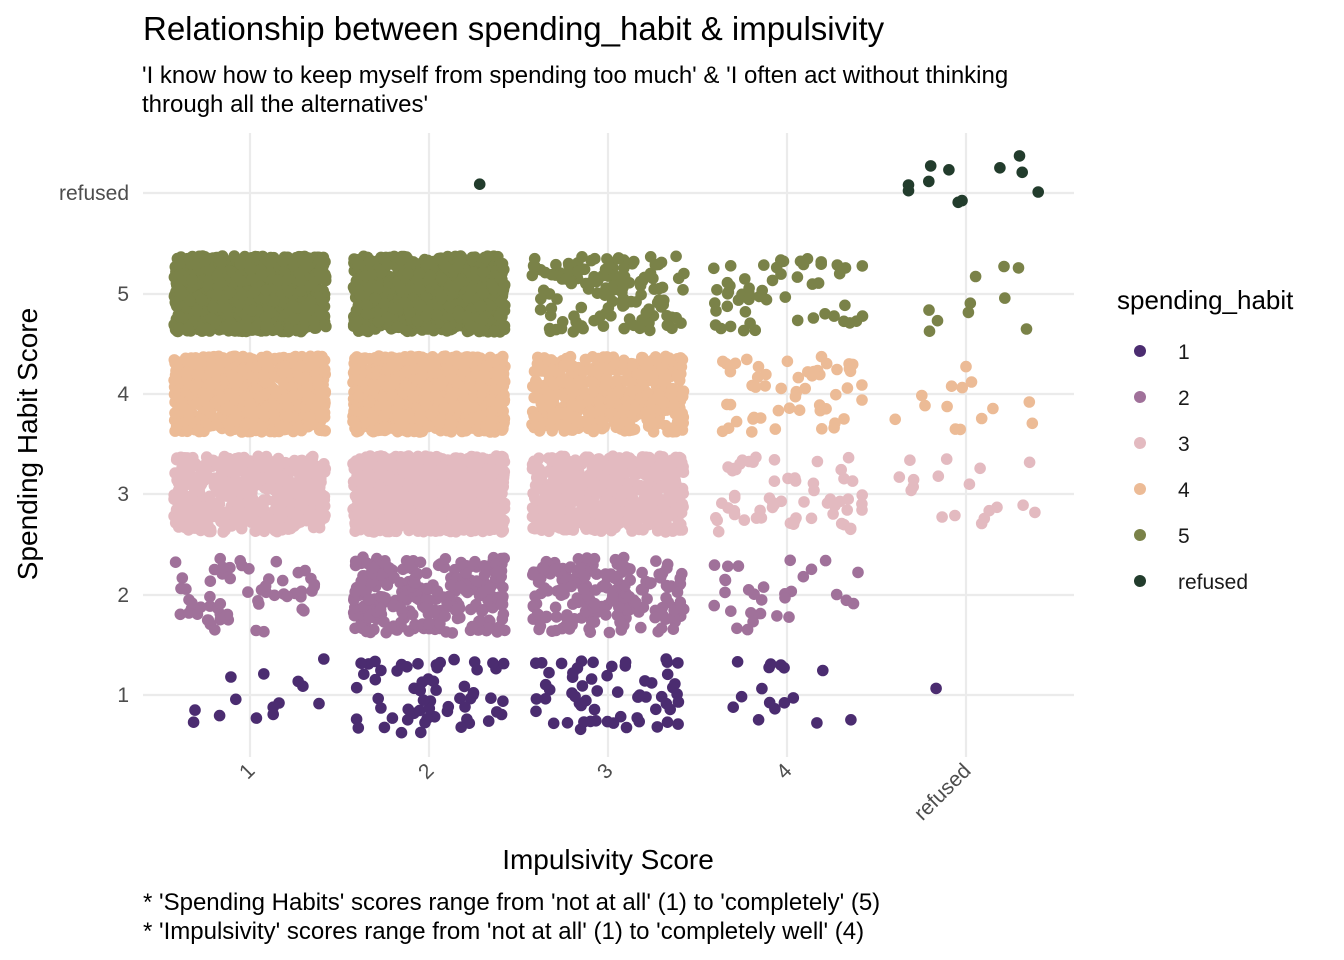 This screenshot has height=960, width=1344. I want to click on chart-subtitle-line-2: through all the alternatives', so click(285, 104).